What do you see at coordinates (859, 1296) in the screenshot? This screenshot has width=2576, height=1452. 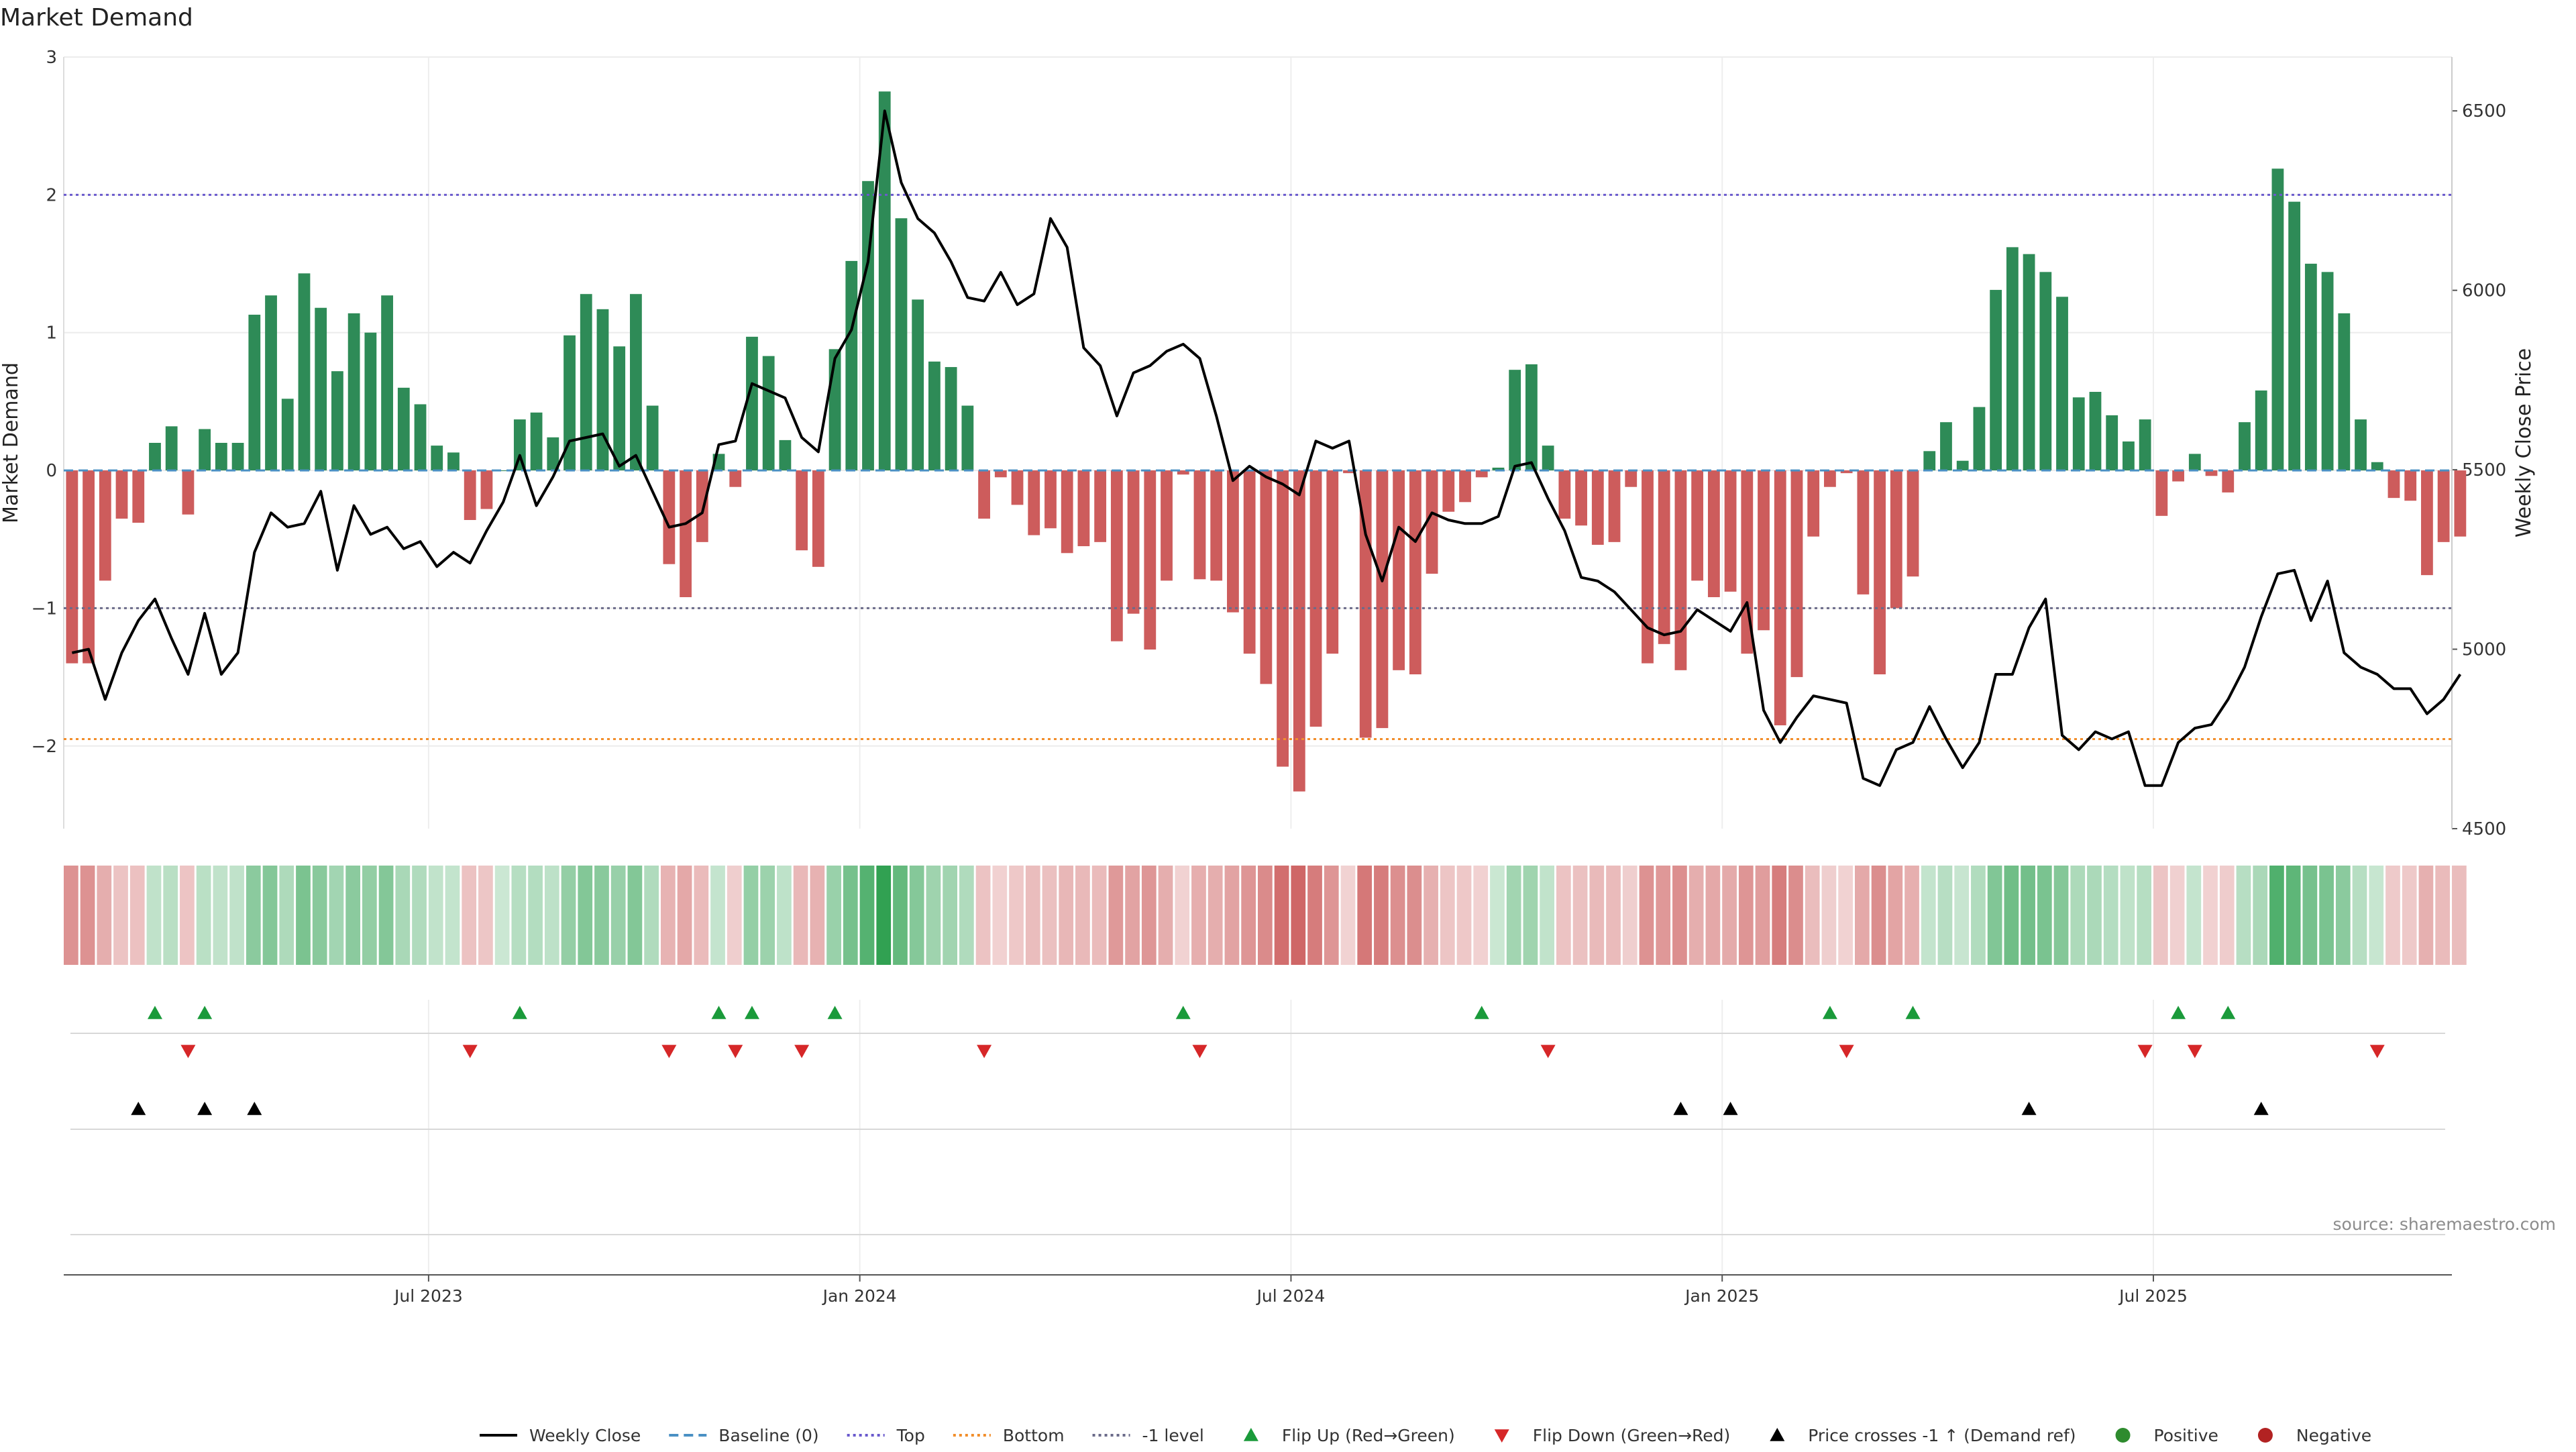 I see `x-tick-label: Jan 2024` at bounding box center [859, 1296].